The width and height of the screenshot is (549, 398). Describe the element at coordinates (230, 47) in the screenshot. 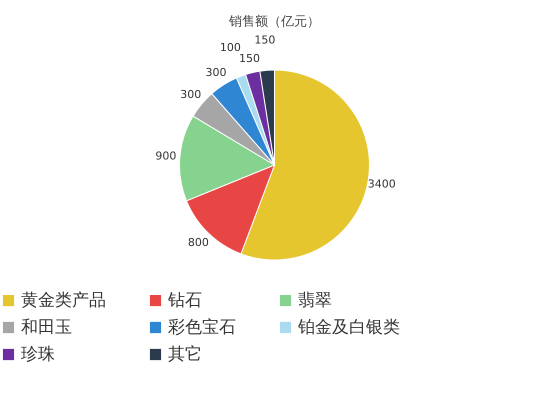

I see `data-label: 100` at that location.